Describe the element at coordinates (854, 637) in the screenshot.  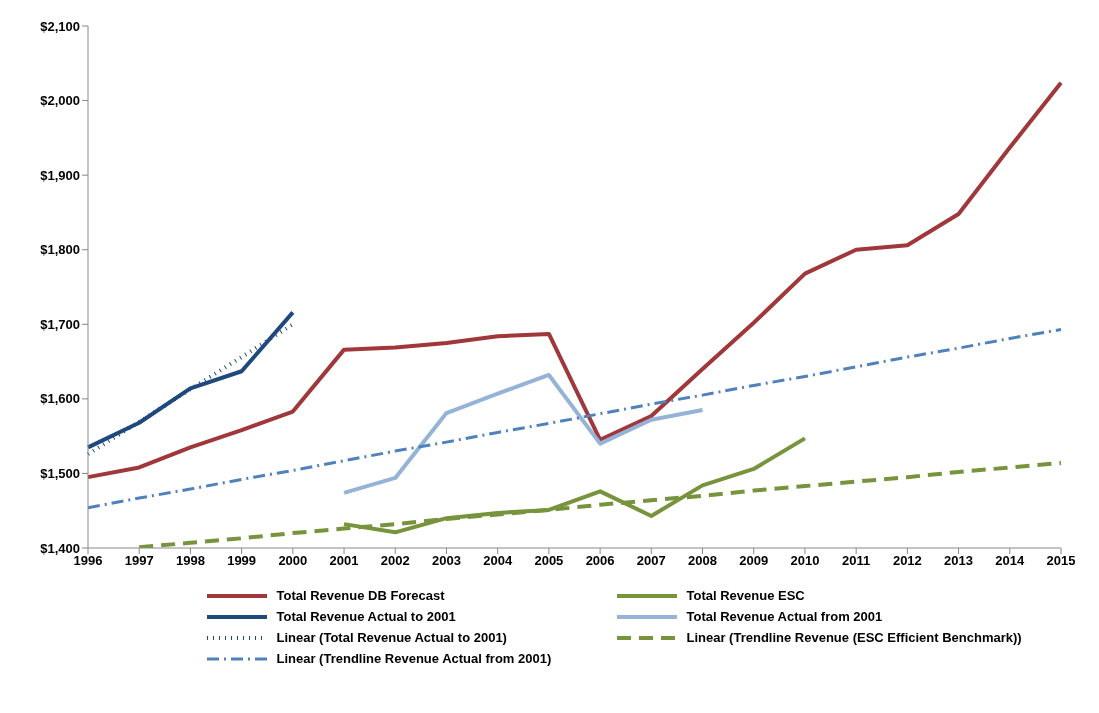
I see `legend-label: Linear (Trendline Revenue (ESC Efficient Benchmark))` at that location.